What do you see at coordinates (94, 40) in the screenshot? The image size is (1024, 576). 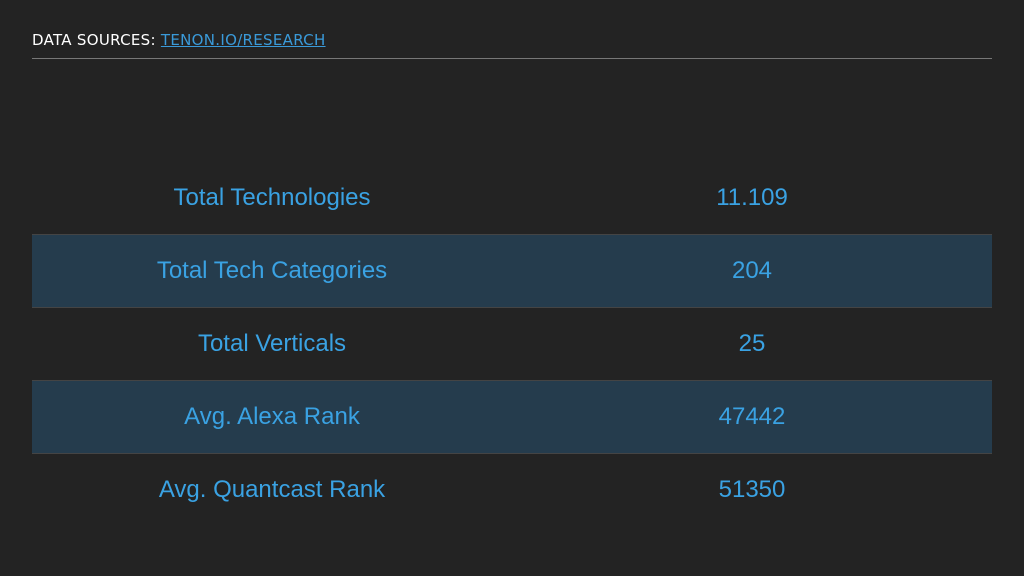 I see `header-label: DATA SOURCES:` at bounding box center [94, 40].